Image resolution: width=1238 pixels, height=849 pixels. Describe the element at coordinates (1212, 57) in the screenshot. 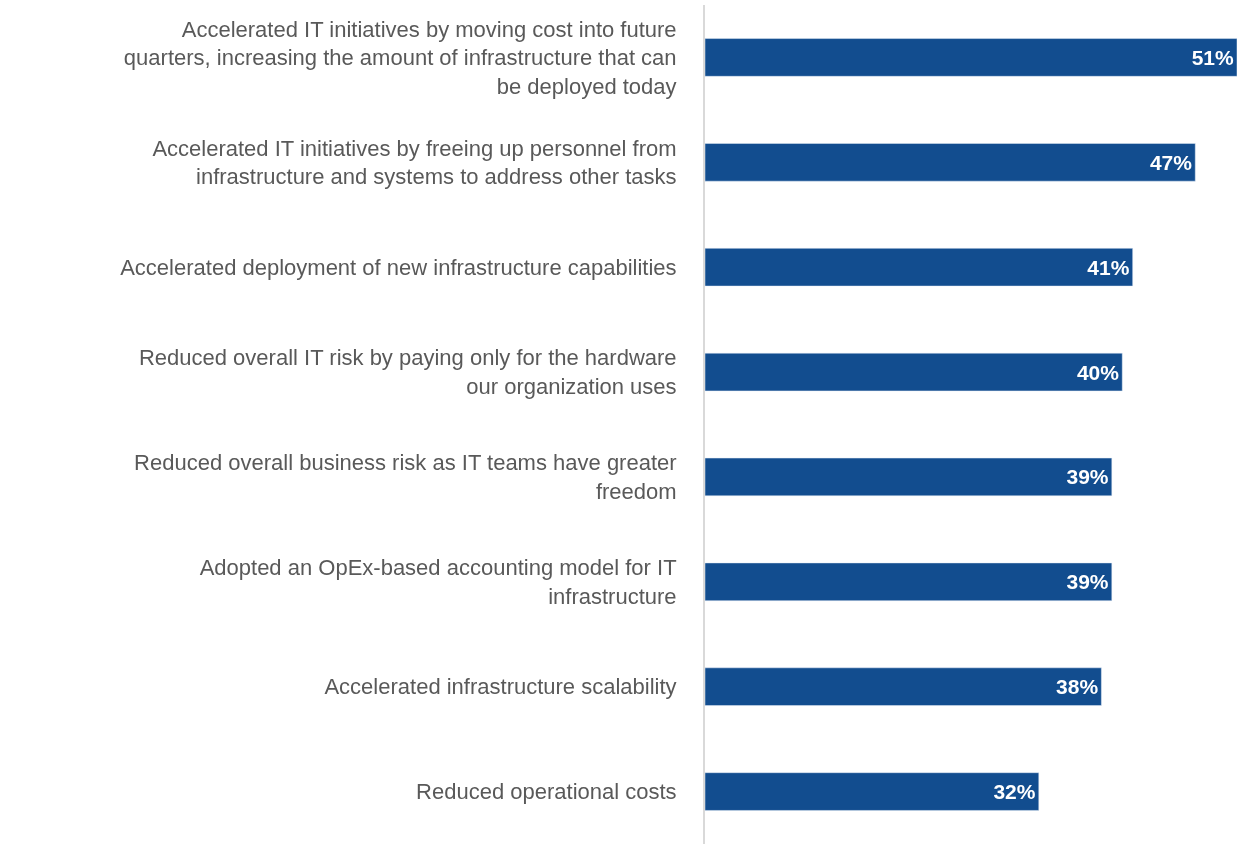

I see `data-label: 51%` at that location.